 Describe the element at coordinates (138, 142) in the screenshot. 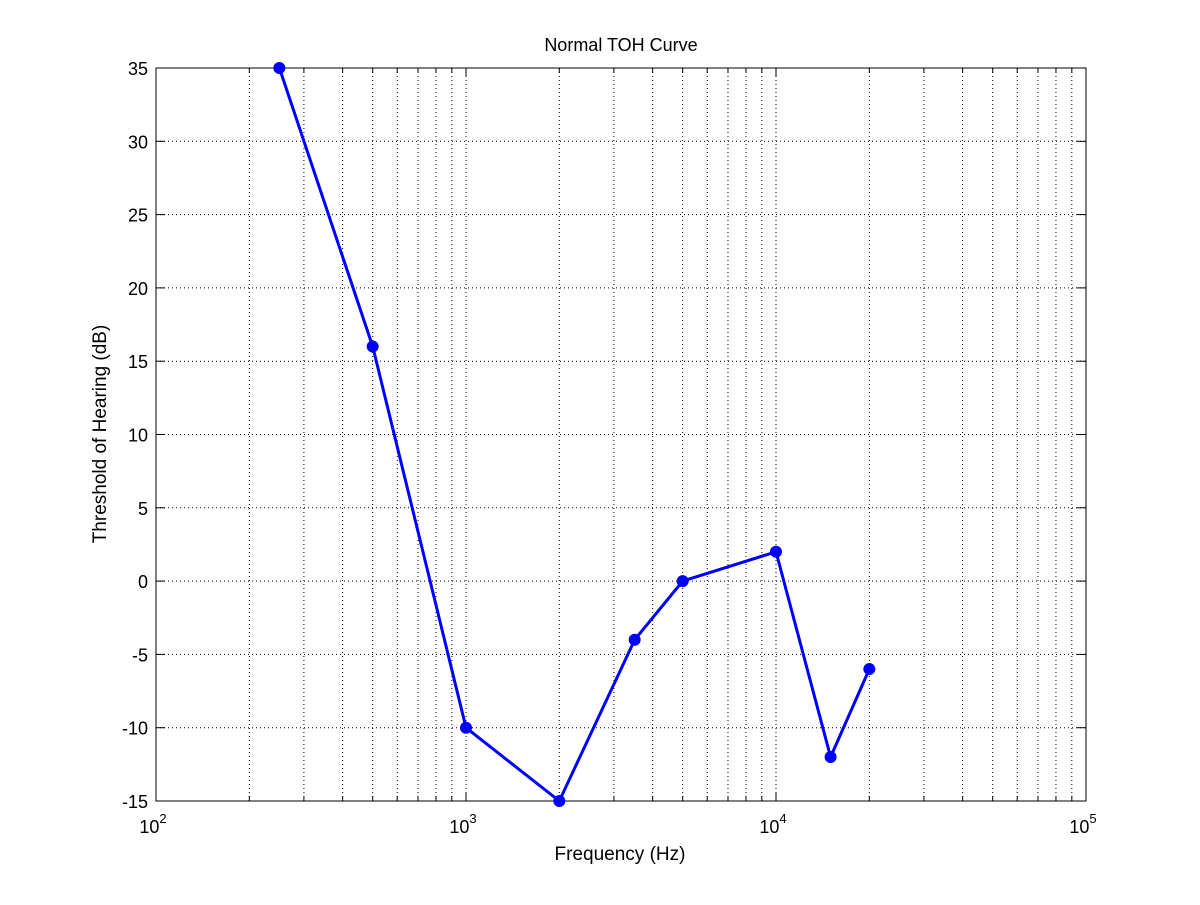

I see `y-tick-label: 30` at that location.